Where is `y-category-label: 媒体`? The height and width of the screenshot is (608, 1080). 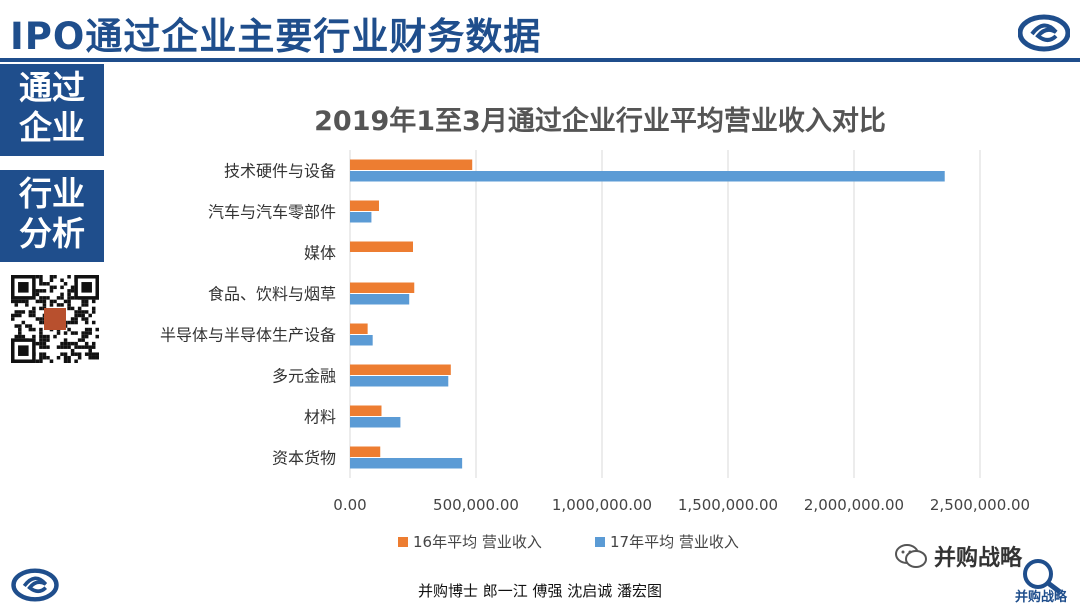
y-category-label: 媒体 is located at coordinates (320, 253).